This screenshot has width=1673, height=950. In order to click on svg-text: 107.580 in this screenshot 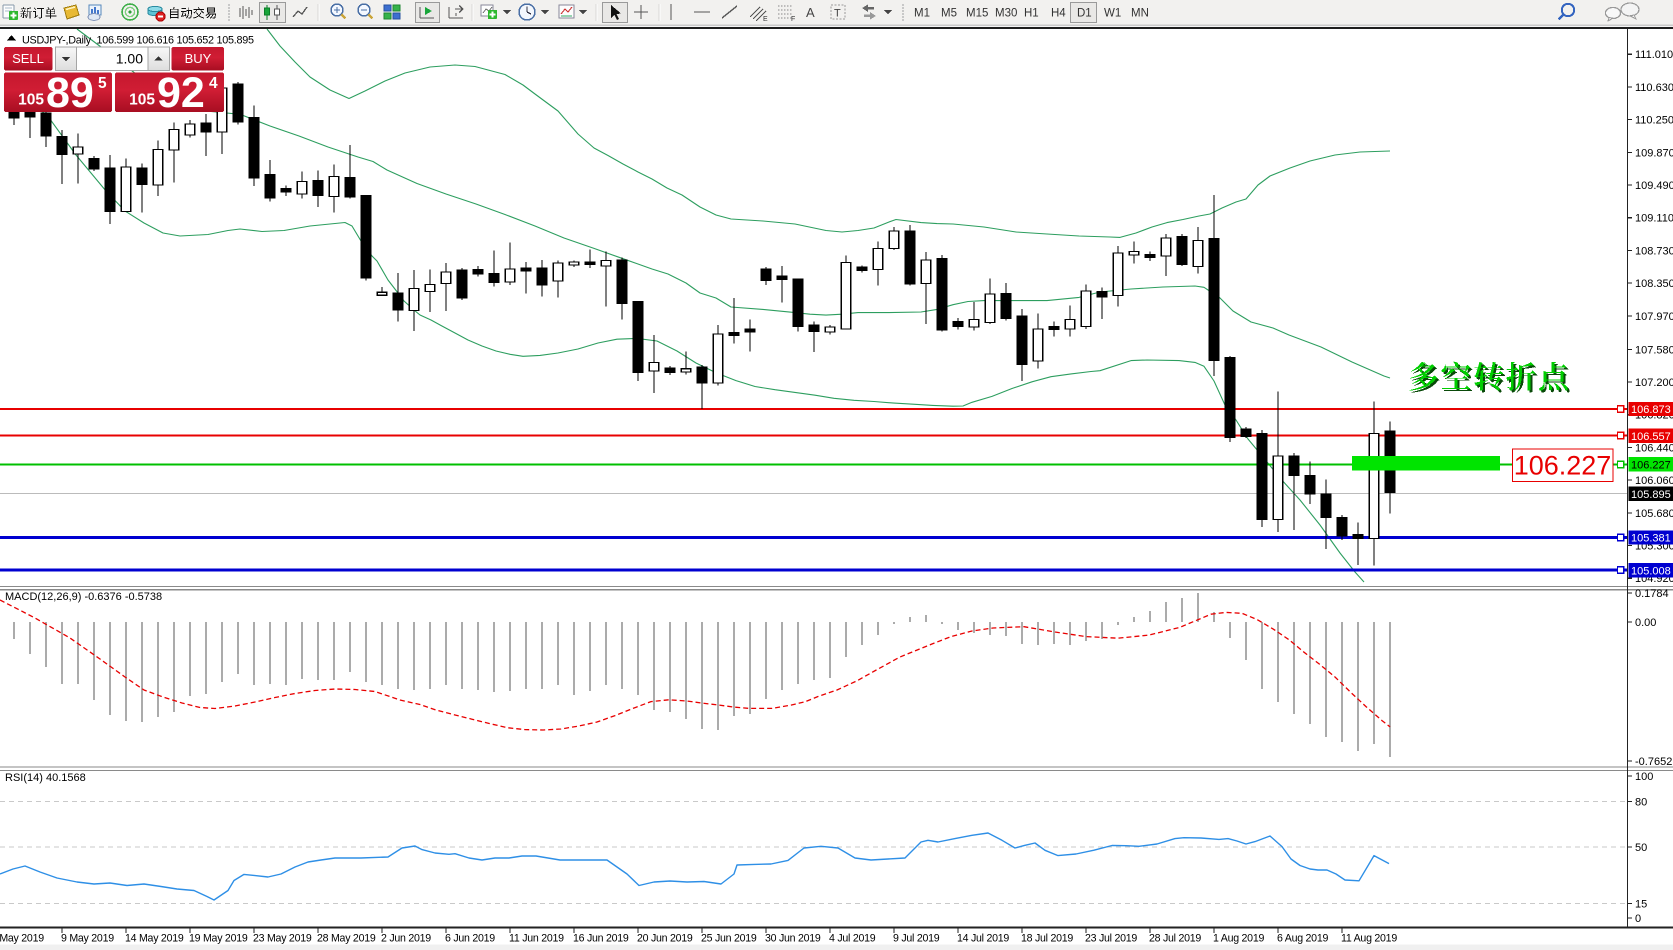, I will do `click(1654, 350)`.